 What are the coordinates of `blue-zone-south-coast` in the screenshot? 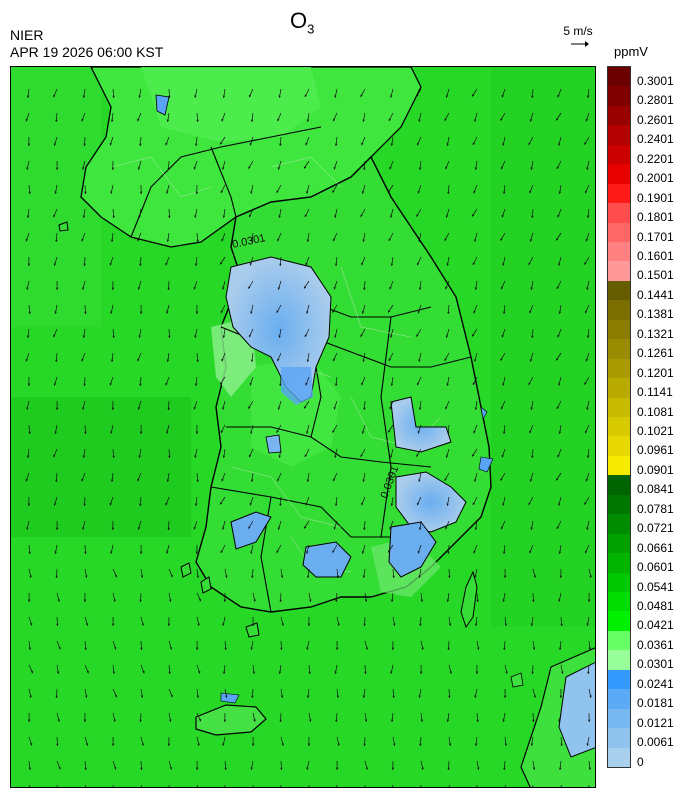 It's located at (327, 559).